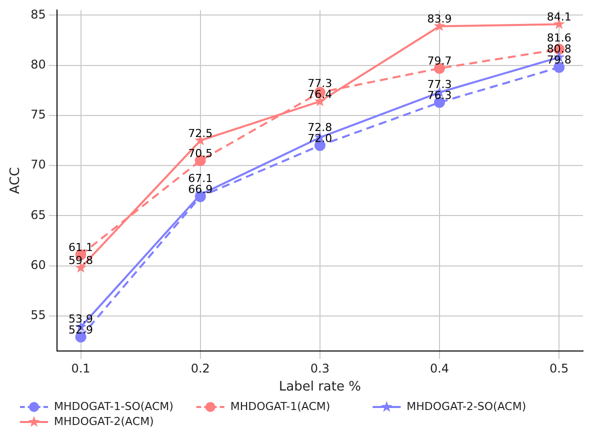 This screenshot has width=589, height=433. I want to click on data-label: 66.9, so click(200, 189).